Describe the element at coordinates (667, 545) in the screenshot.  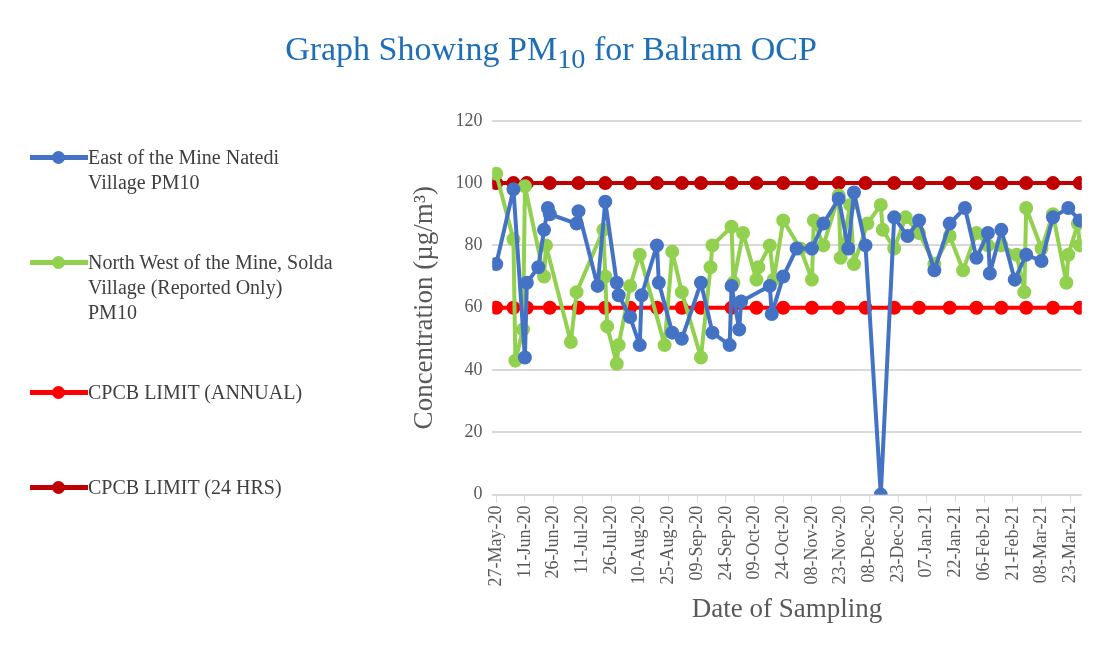
I see `x-tick-label: 25-Aug-20` at that location.